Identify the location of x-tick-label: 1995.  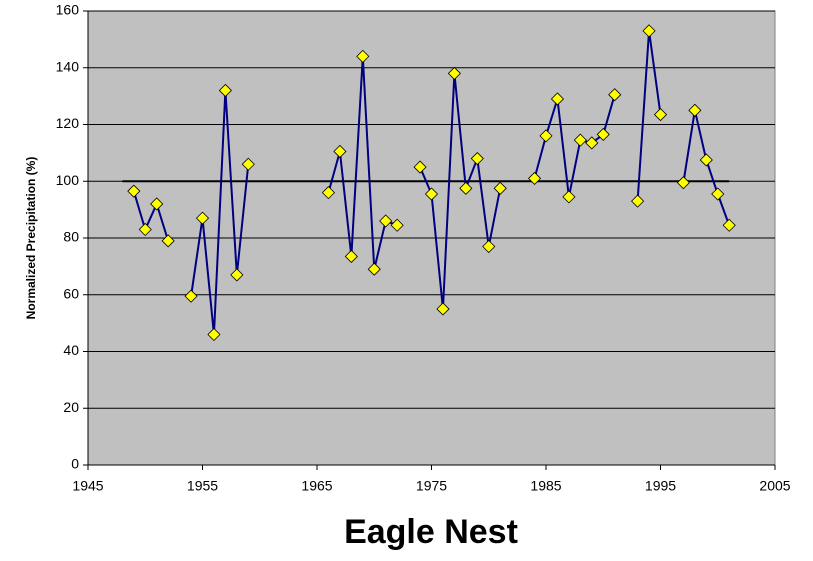
(660, 486).